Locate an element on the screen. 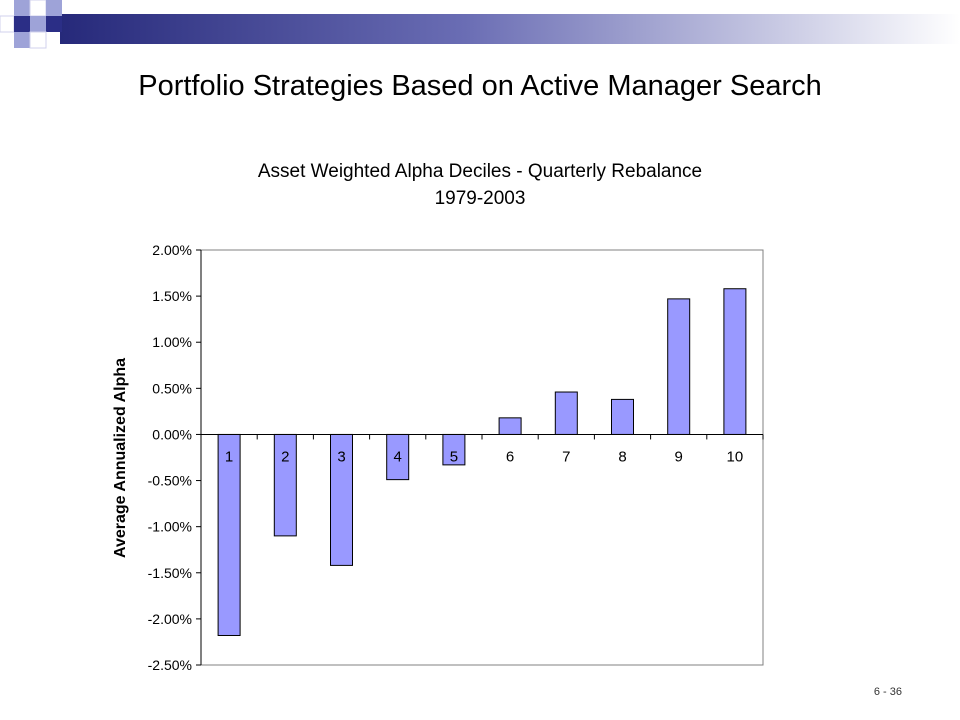  y-tick-label: -2.50% is located at coordinates (170, 665).